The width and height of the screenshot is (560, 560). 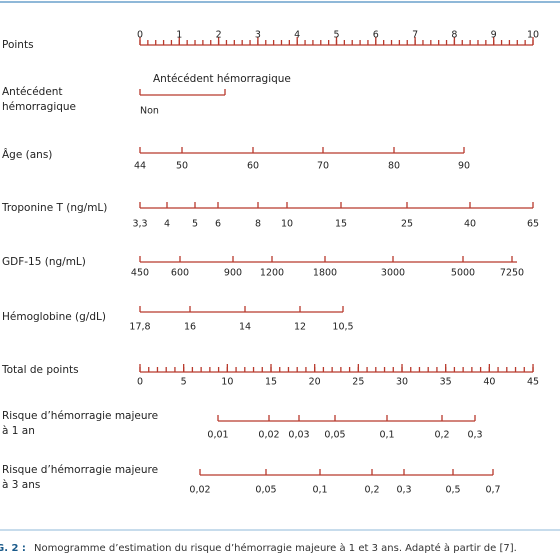 What do you see at coordinates (13, 548) in the screenshot?
I see `caption-label: G. 2 :` at bounding box center [13, 548].